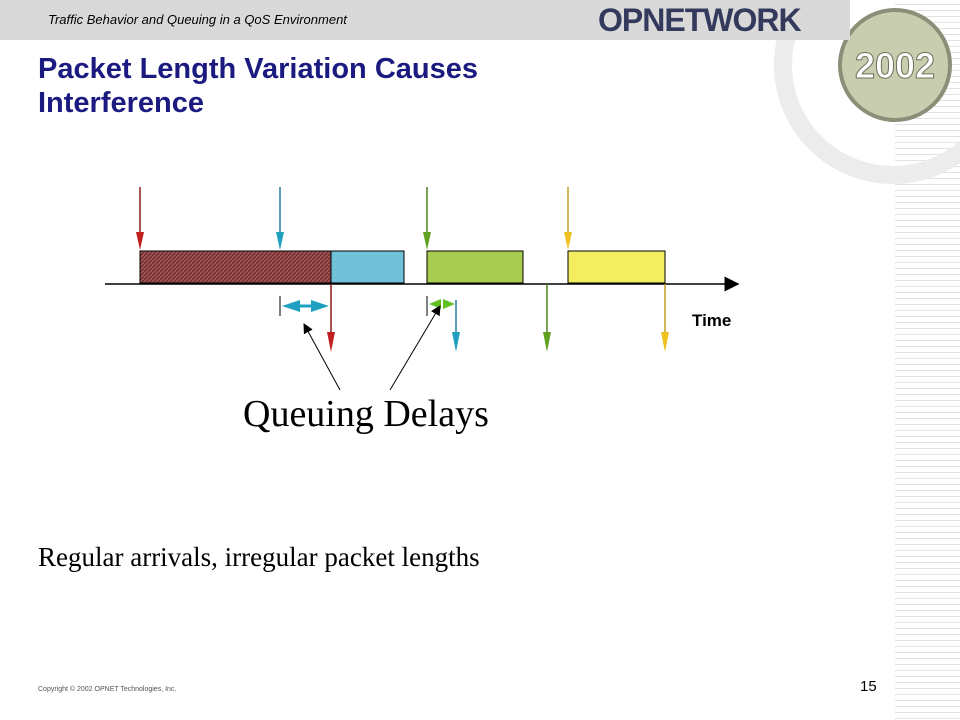  I want to click on packet-green, so click(475, 267).